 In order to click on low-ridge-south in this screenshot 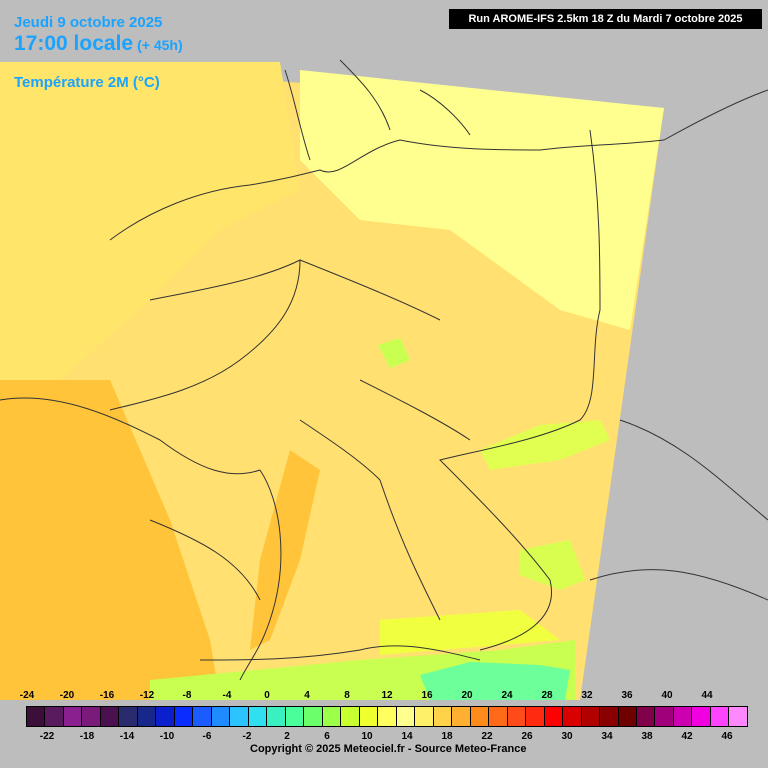, I will do `click(470, 632)`.